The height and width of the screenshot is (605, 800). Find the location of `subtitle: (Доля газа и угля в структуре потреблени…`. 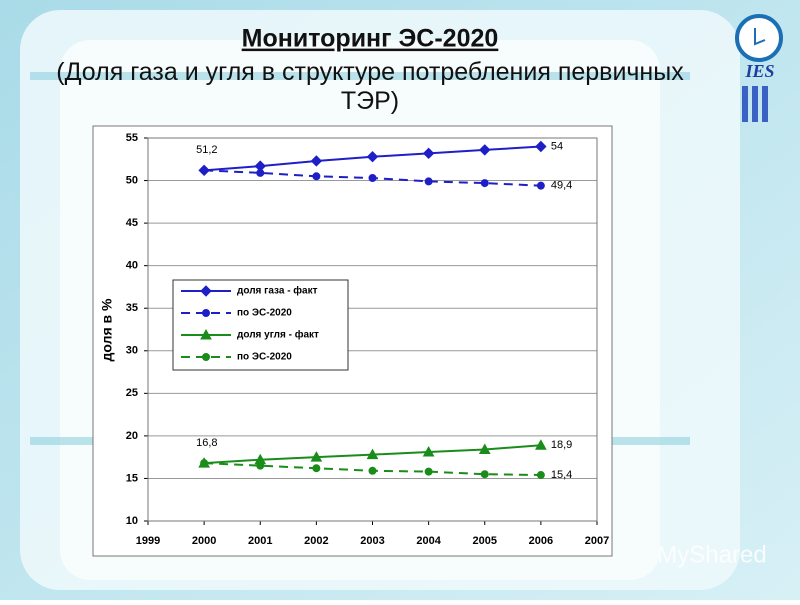

subtitle: (Доля газа и угля в структуре потреблени… is located at coordinates (370, 86).